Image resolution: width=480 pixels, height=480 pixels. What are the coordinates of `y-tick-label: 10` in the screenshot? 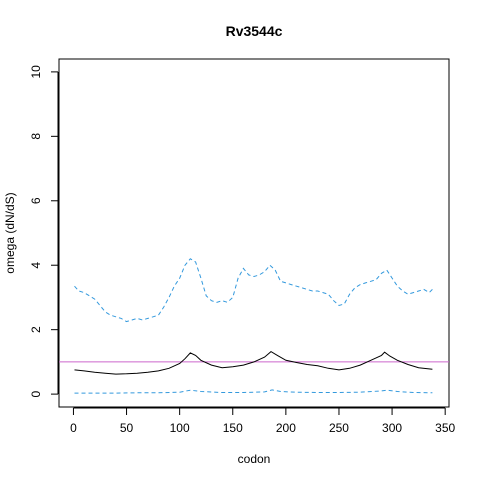 It's located at (36, 72).